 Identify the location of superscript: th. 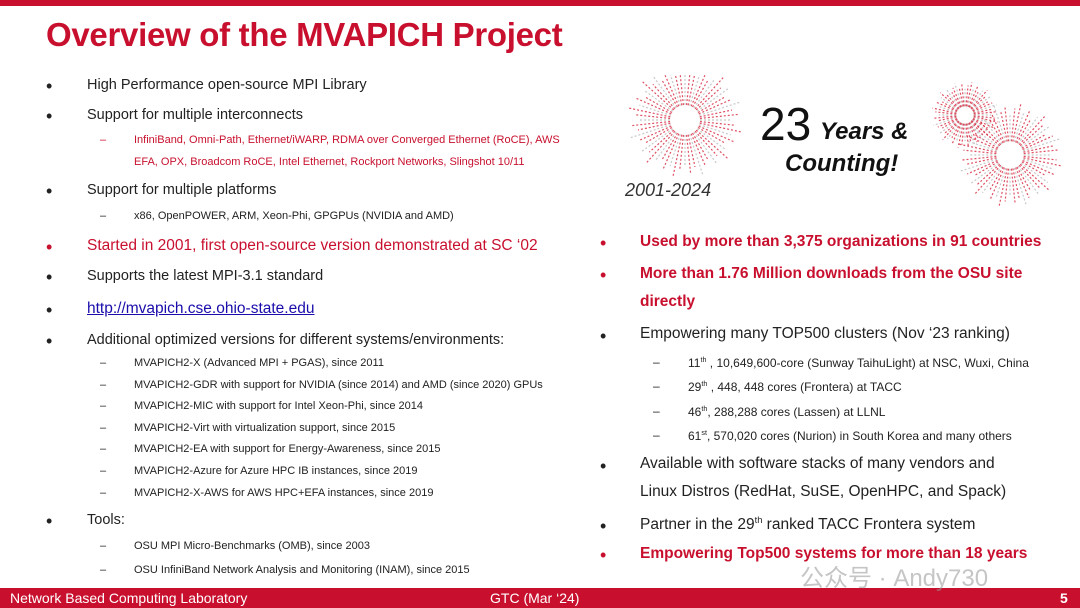
(758, 520).